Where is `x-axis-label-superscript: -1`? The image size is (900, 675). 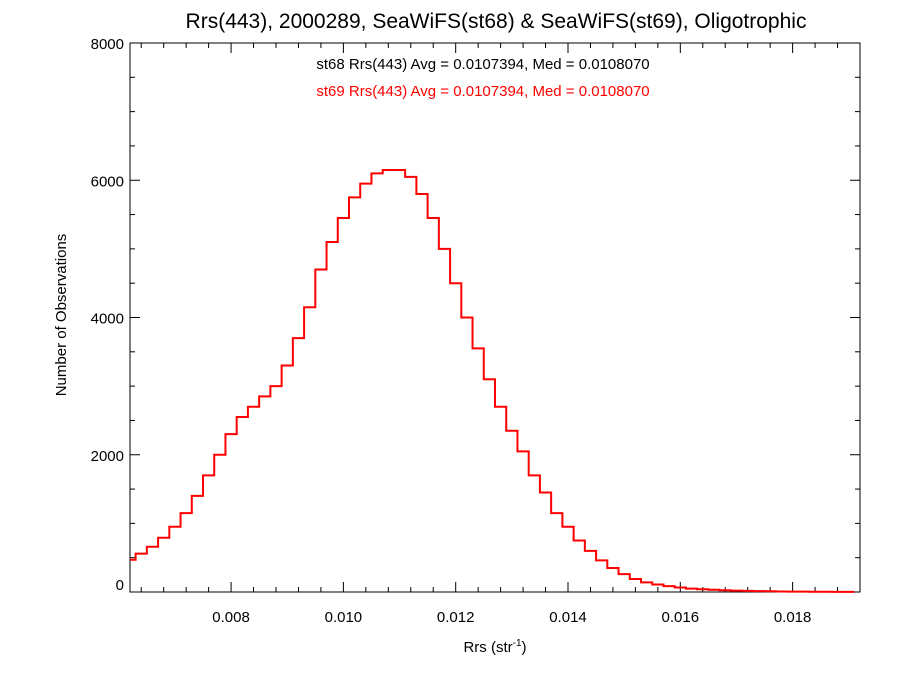
x-axis-label-superscript: -1 is located at coordinates (517, 643).